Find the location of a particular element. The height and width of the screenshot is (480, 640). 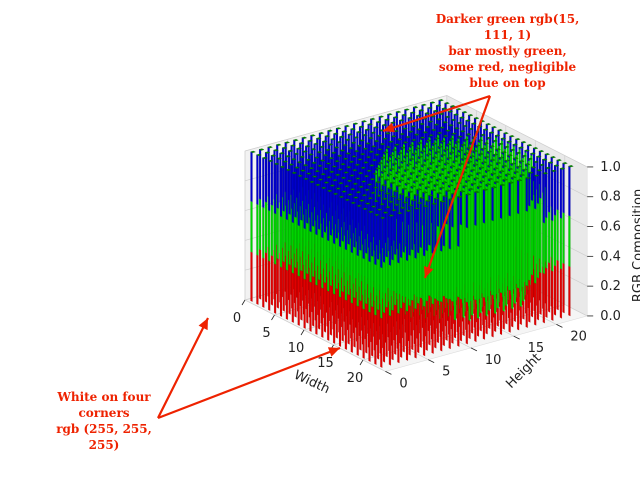

arrow-head is located at coordinates (333, 352).